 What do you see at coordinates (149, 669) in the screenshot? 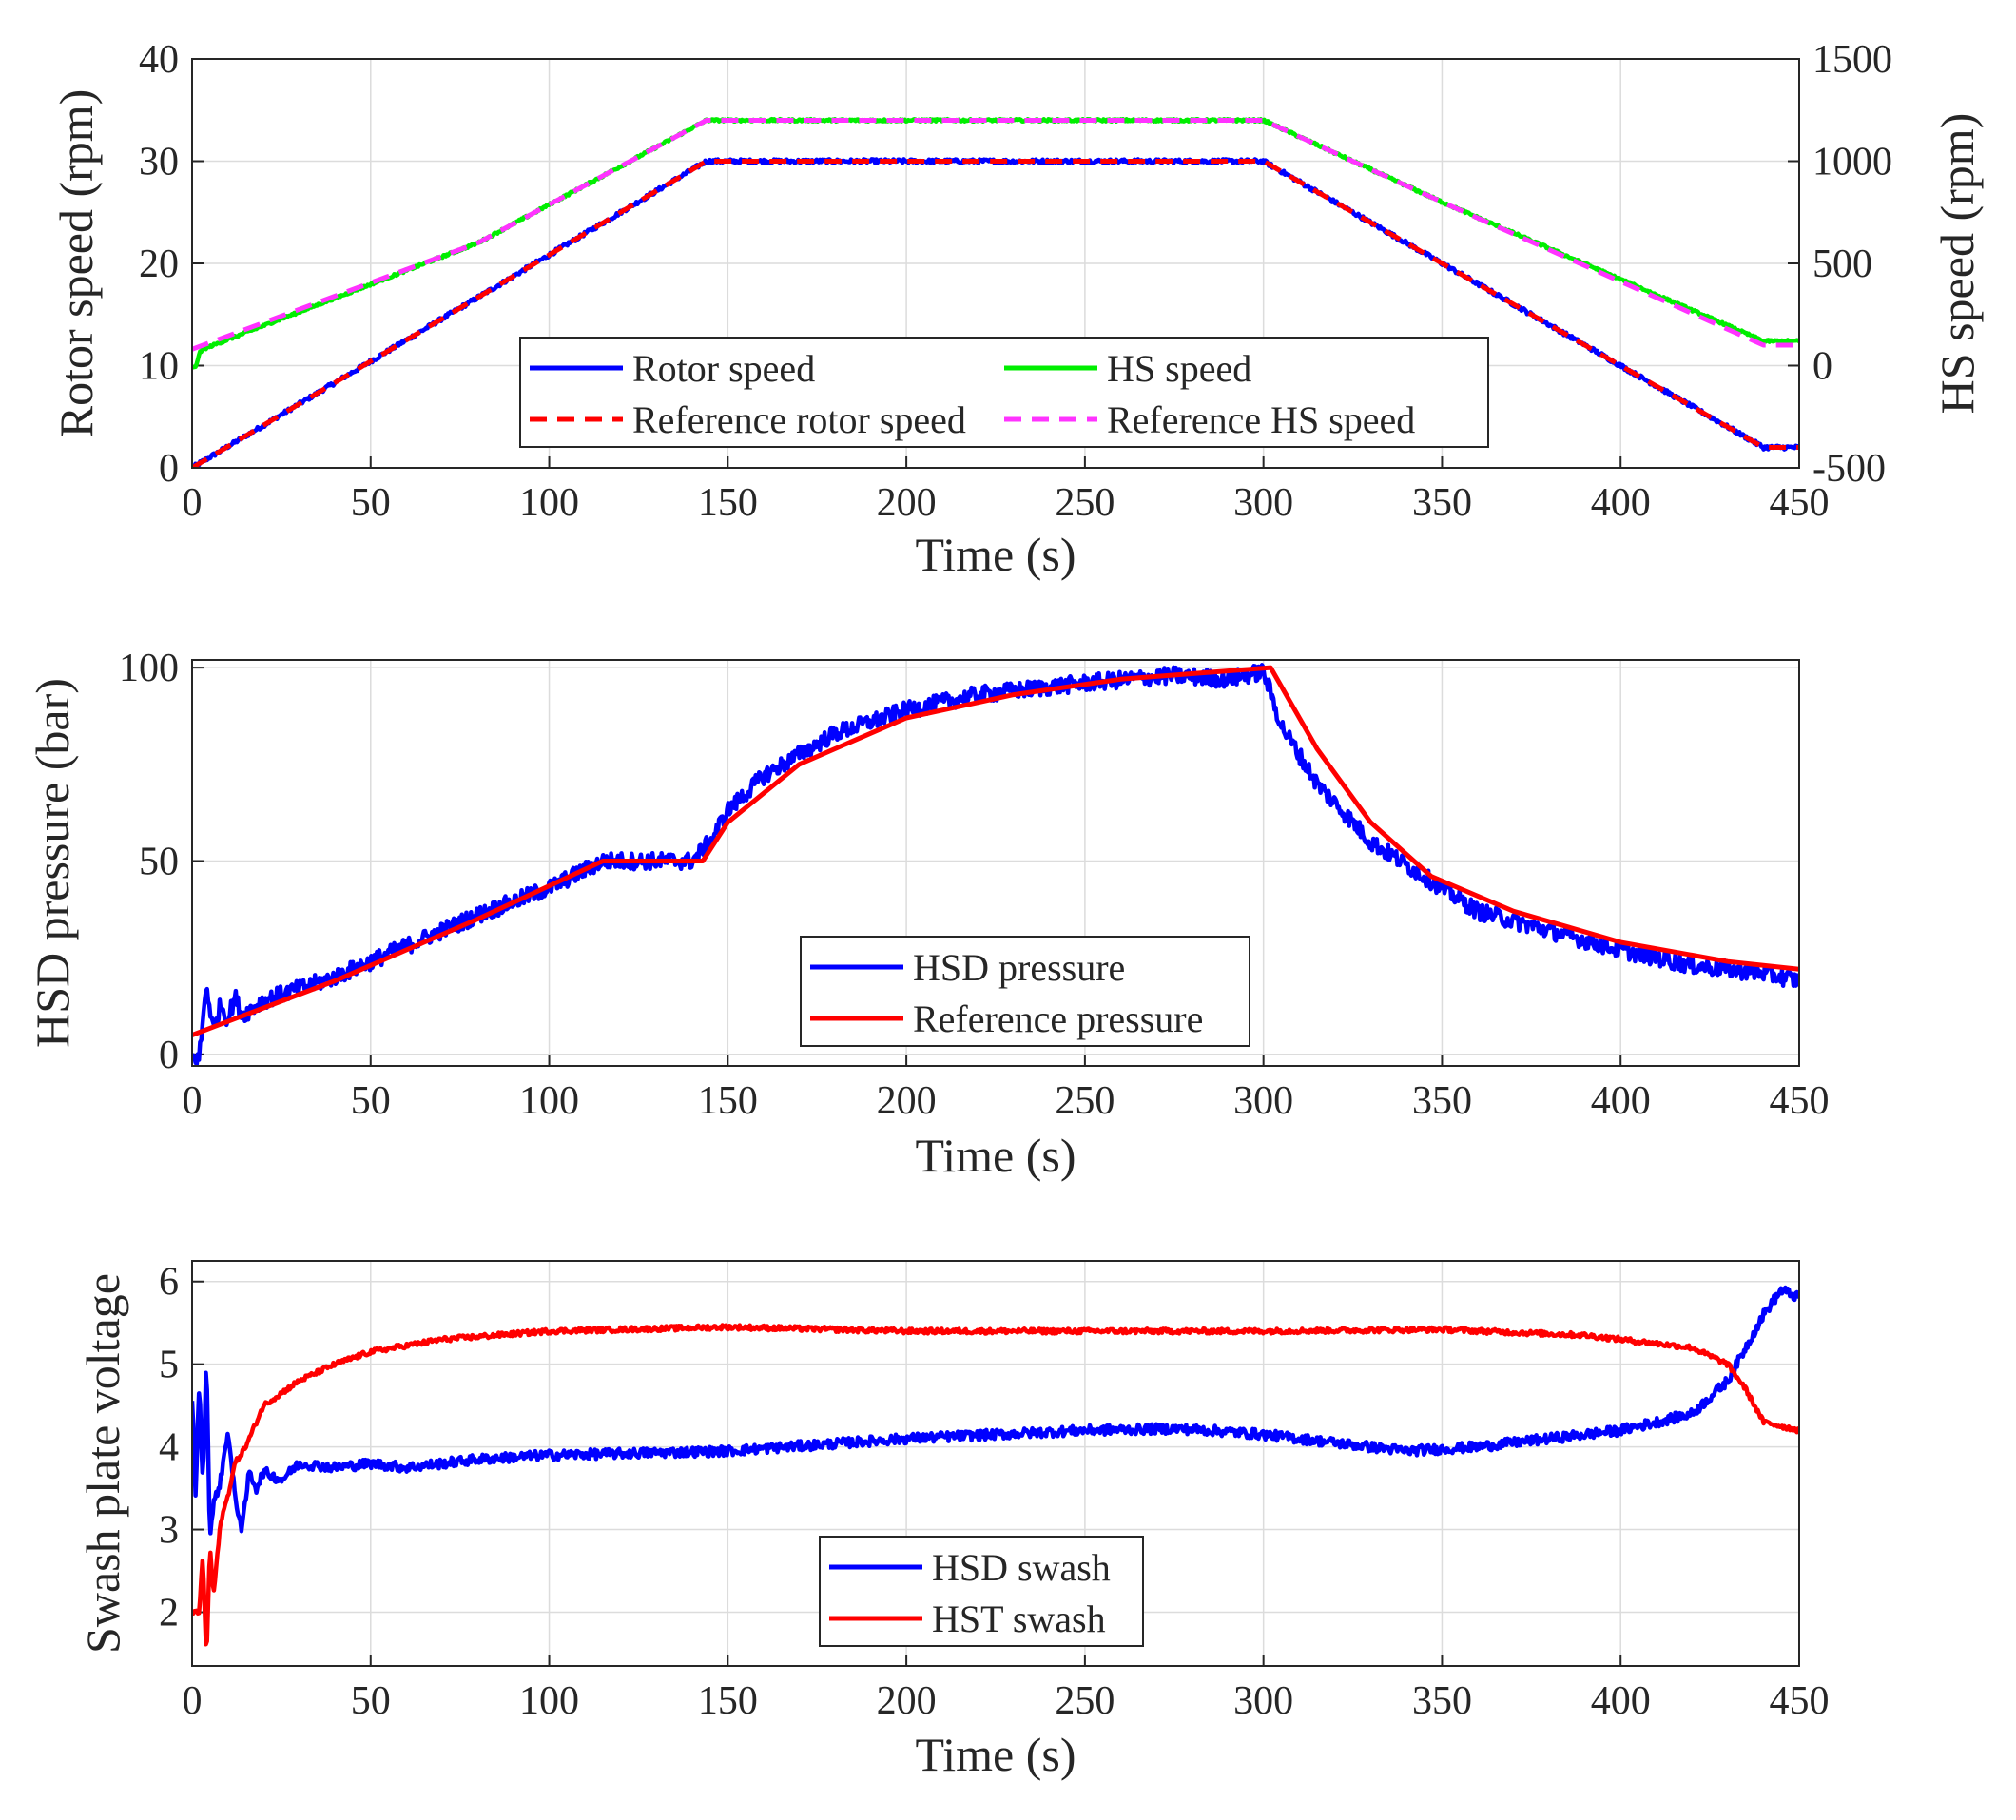
I see `y-tick-label: 100` at bounding box center [149, 669].